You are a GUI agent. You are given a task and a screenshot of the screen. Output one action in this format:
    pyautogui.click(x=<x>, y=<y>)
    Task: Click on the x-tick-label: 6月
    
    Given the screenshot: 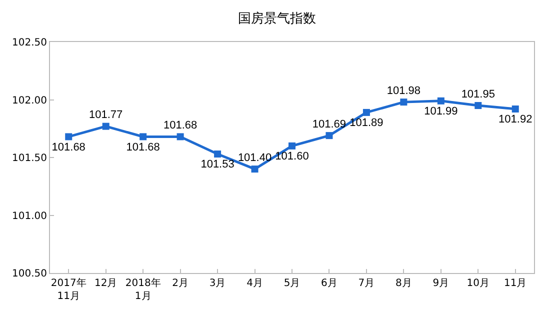 What is the action you would take?
    pyautogui.click(x=329, y=283)
    